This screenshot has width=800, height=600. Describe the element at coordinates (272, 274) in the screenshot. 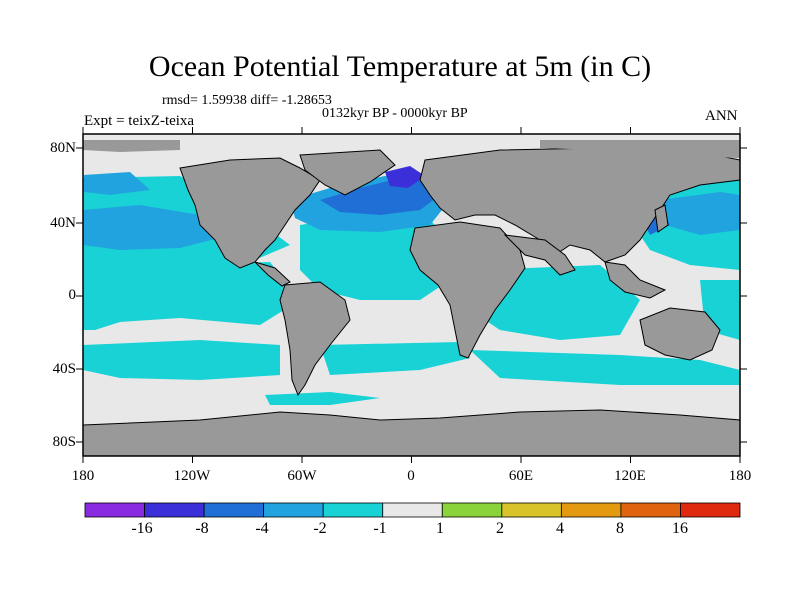

I see `central-america` at that location.